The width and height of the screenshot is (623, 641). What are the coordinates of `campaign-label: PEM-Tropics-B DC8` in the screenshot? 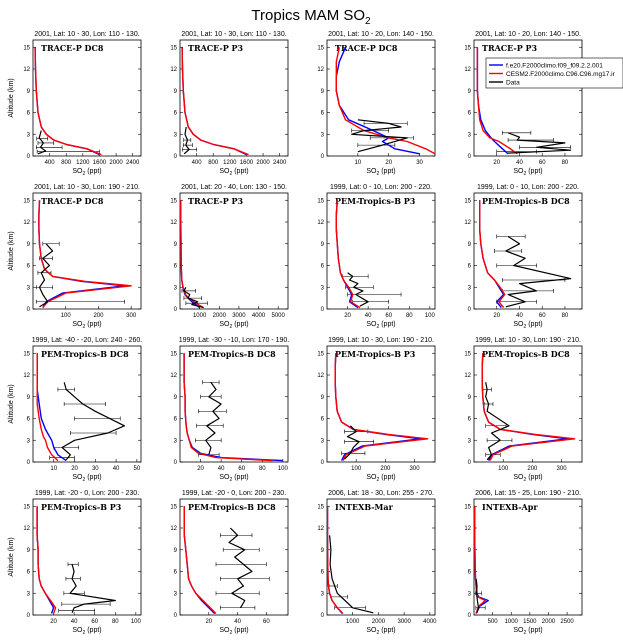 It's located at (526, 201).